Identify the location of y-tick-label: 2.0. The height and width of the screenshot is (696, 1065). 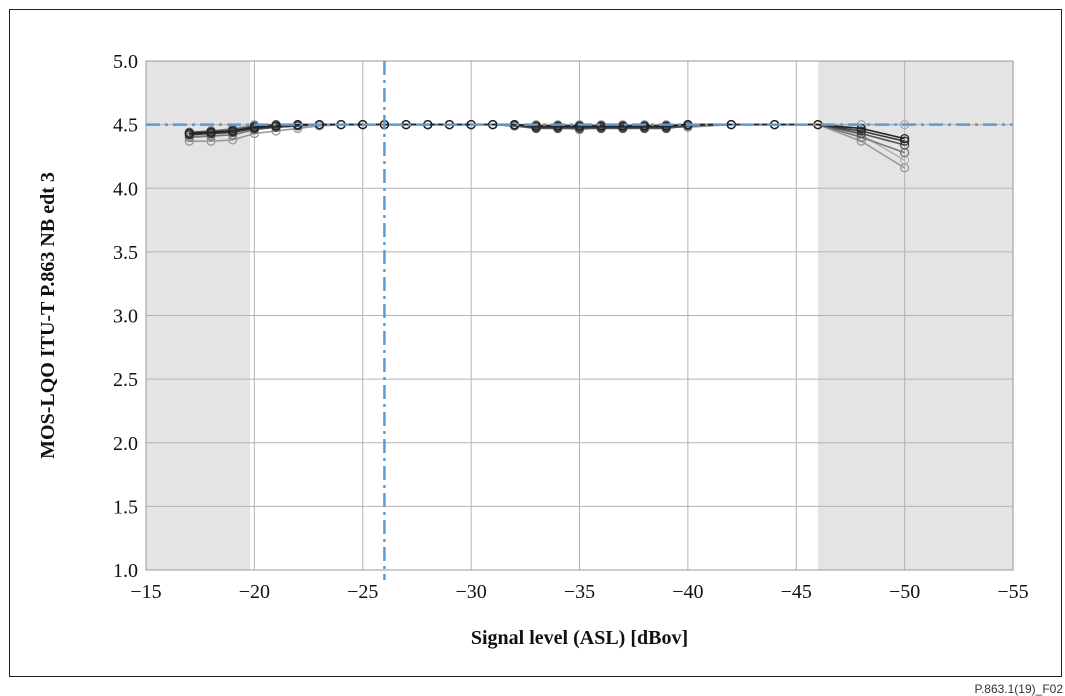
(125, 444).